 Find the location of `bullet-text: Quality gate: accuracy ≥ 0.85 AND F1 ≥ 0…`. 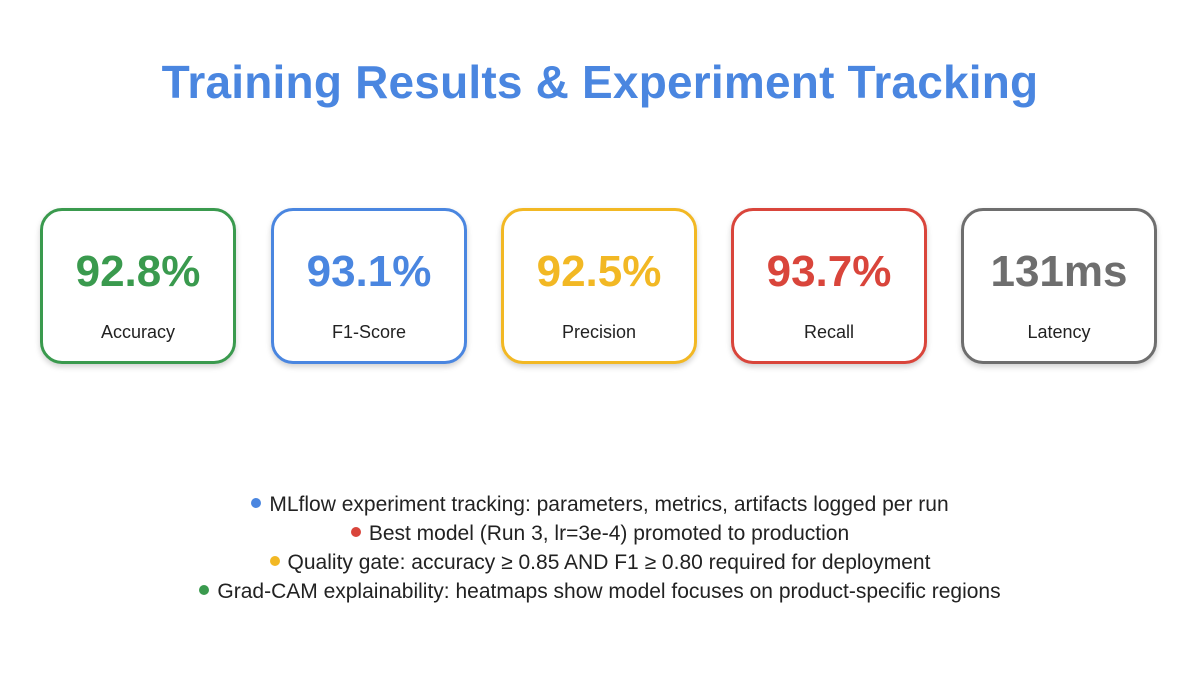

bullet-text: Quality gate: accuracy ≥ 0.85 AND F1 ≥ 0… is located at coordinates (609, 562).